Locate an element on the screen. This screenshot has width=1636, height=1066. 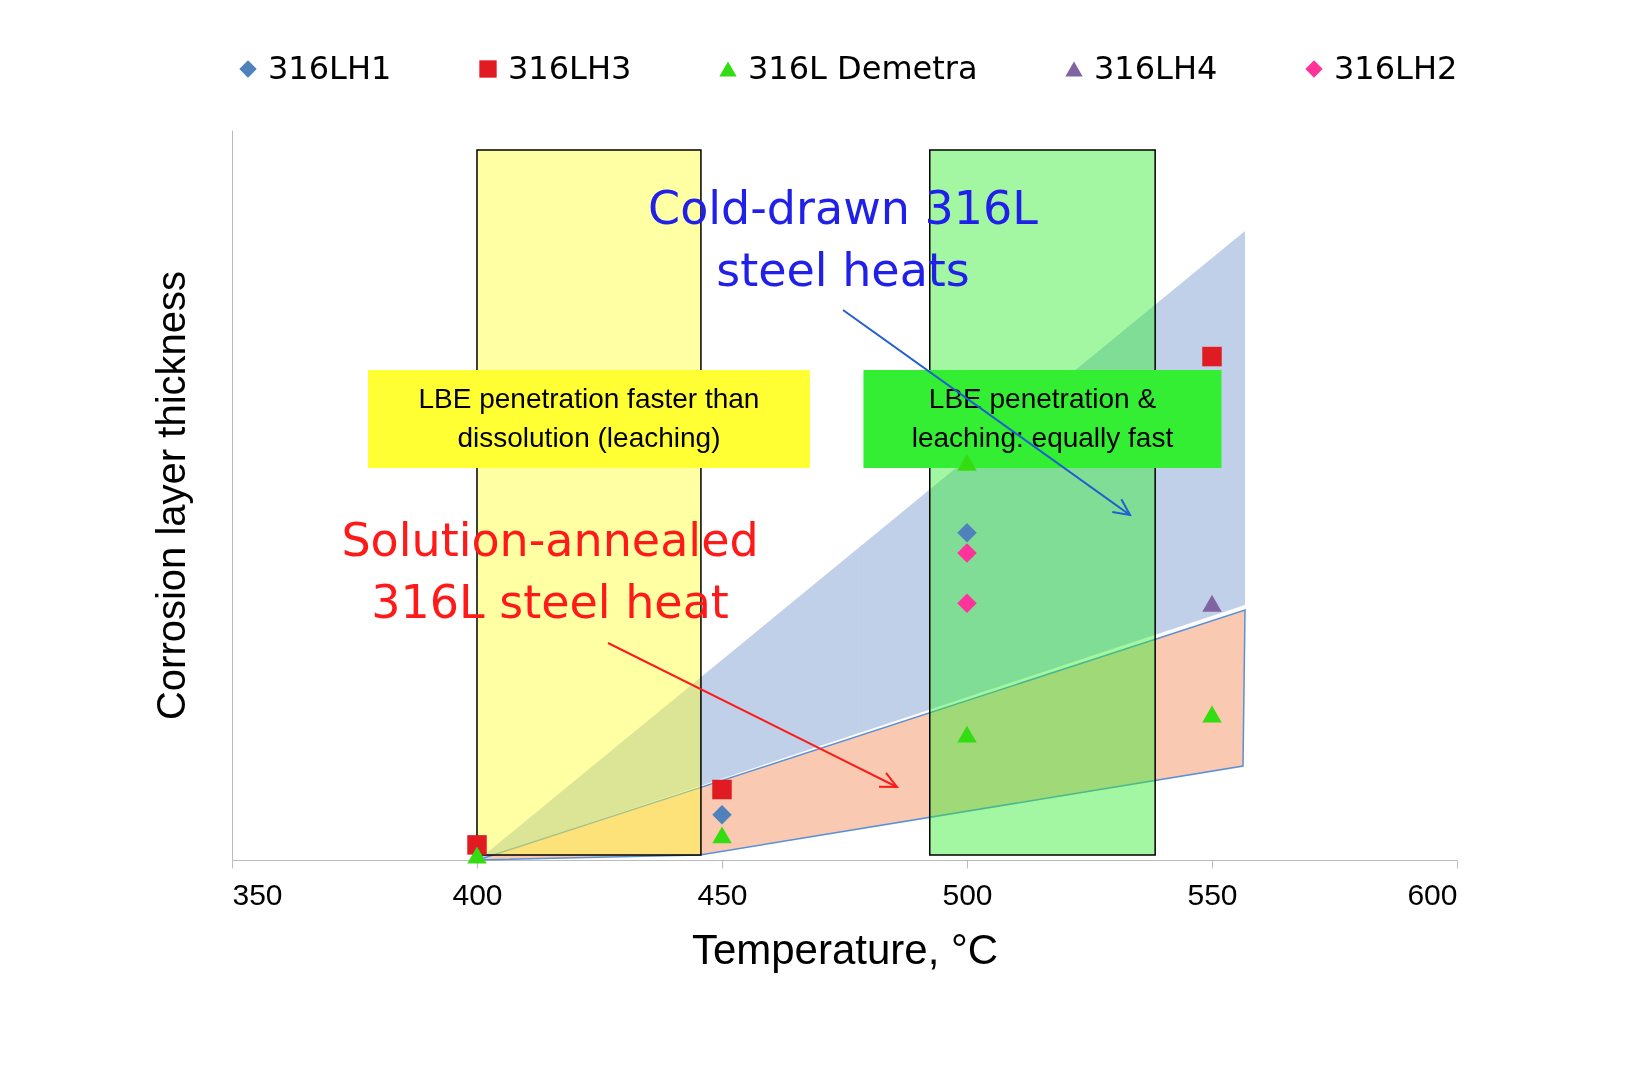
x-tick-label: 400 is located at coordinates (477, 894).